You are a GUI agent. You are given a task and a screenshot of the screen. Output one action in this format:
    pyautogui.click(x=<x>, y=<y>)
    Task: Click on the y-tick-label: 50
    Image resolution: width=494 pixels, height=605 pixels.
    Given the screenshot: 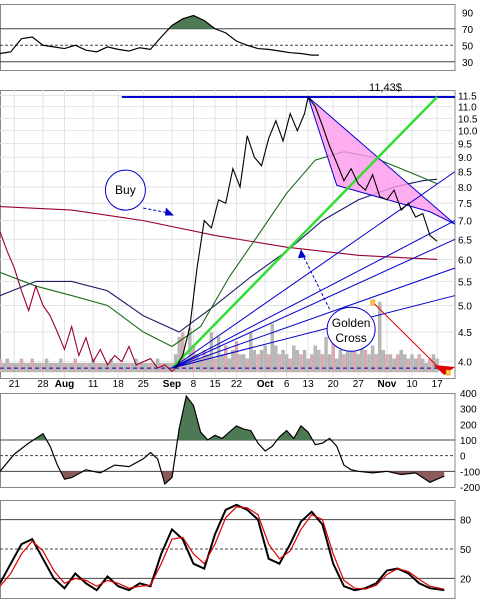 What is the action you would take?
    pyautogui.click(x=466, y=550)
    